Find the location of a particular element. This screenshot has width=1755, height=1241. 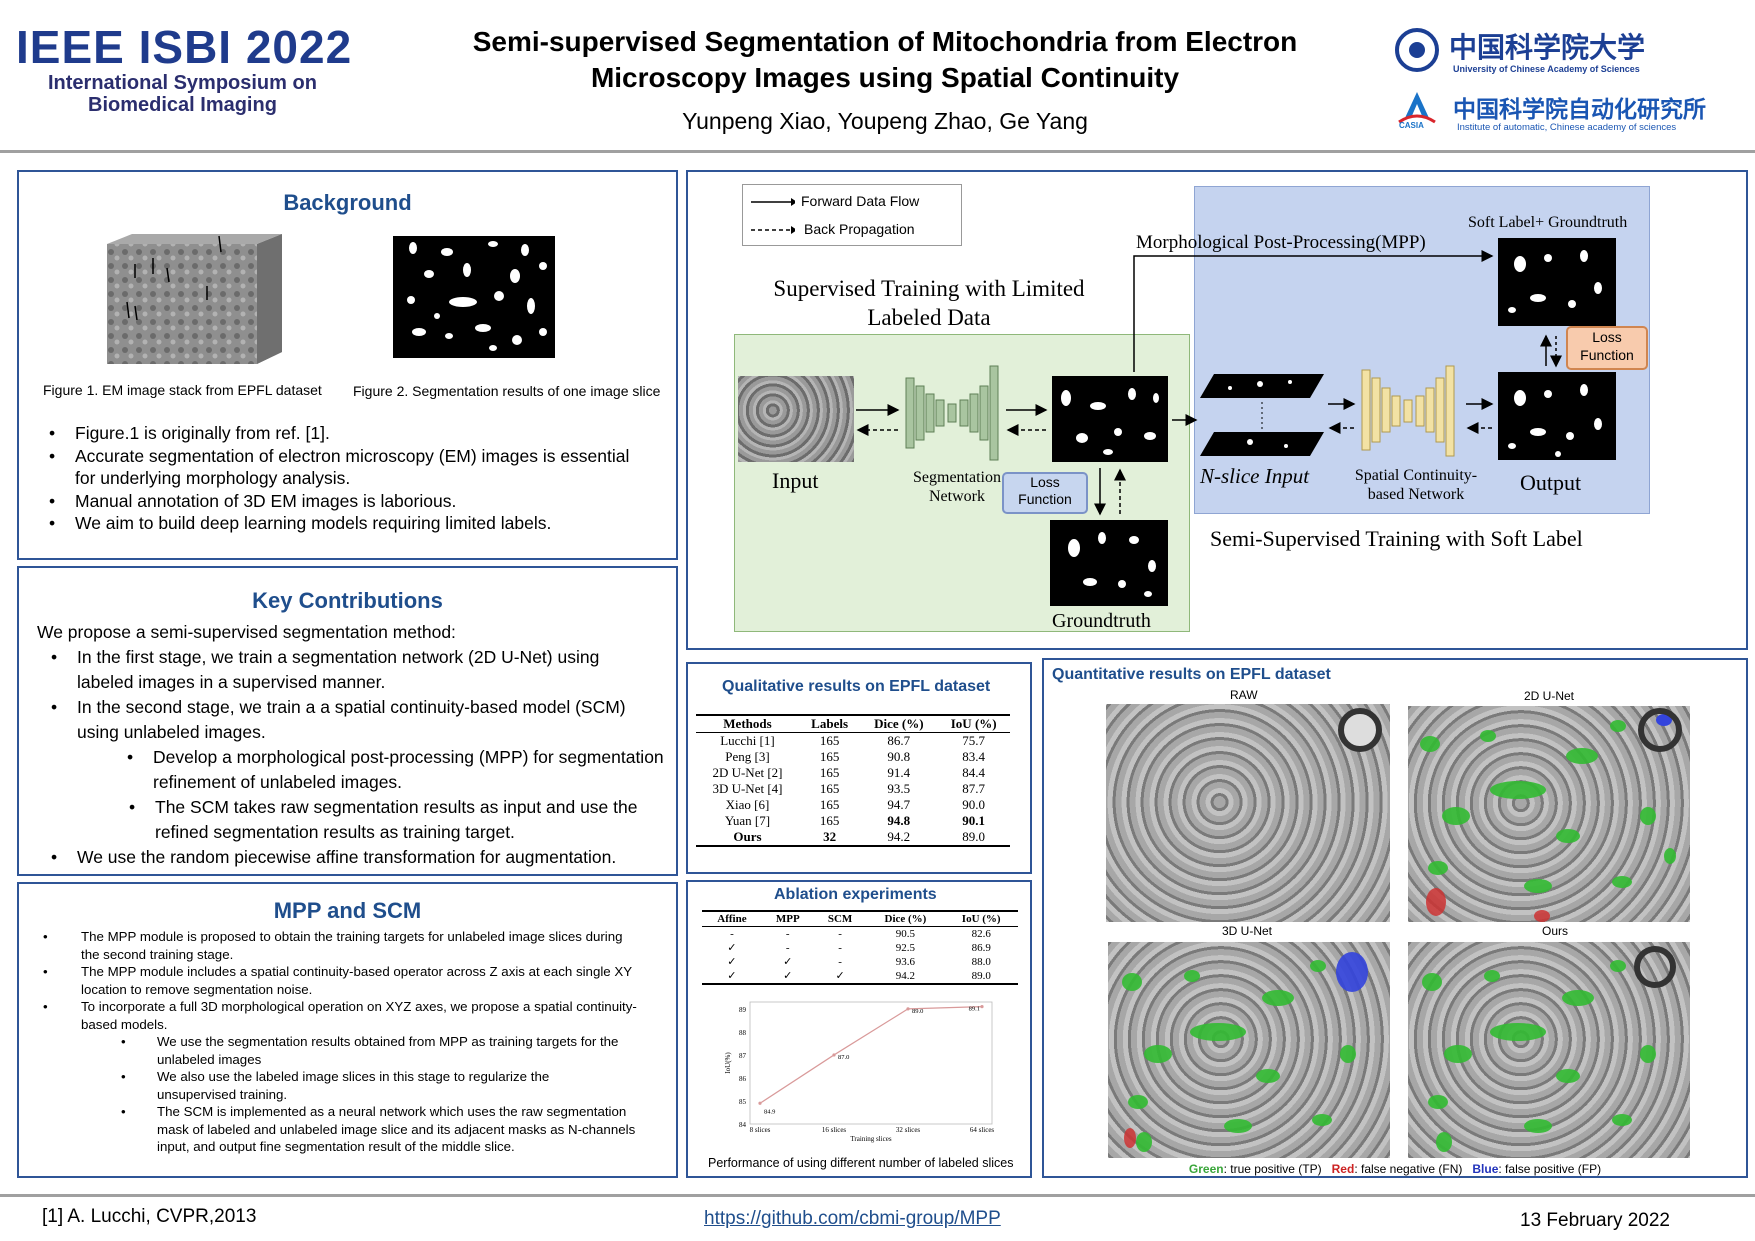

loss2-line2: Function is located at coordinates (1607, 355).